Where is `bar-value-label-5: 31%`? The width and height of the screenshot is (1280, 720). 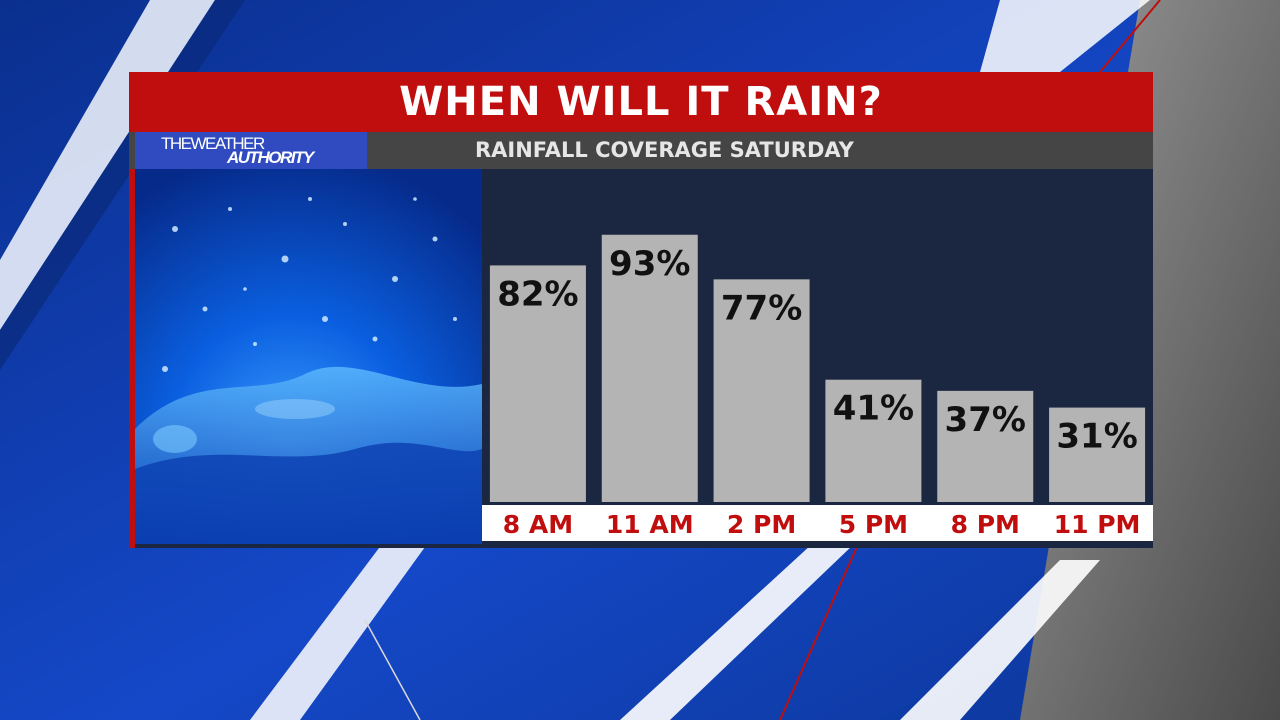
bar-value-label-5: 31% is located at coordinates (1096, 437).